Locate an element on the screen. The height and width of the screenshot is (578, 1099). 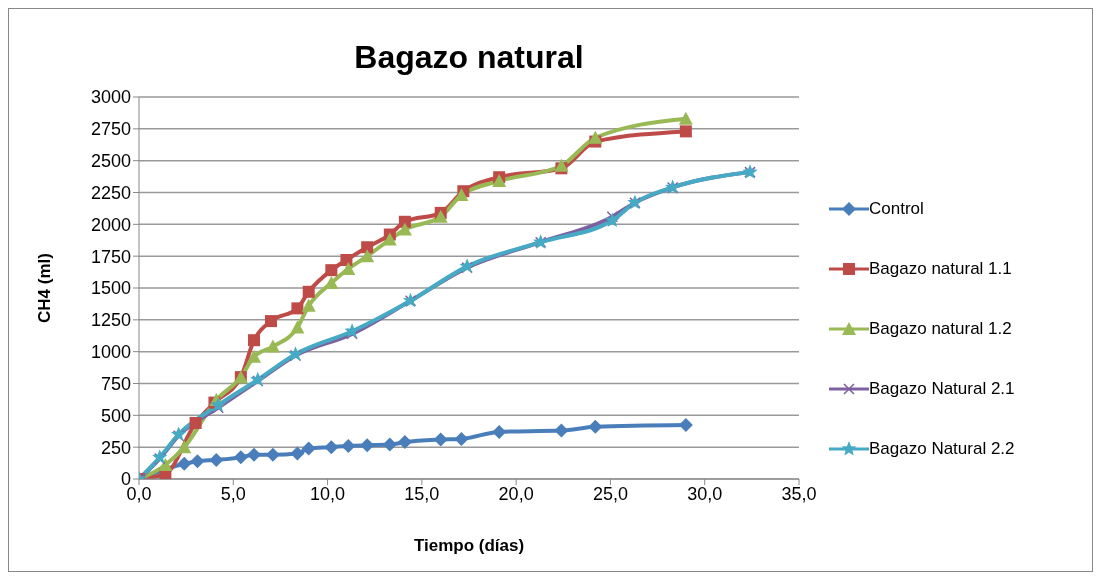
y-tick-label: 1500 is located at coordinates (110, 288).